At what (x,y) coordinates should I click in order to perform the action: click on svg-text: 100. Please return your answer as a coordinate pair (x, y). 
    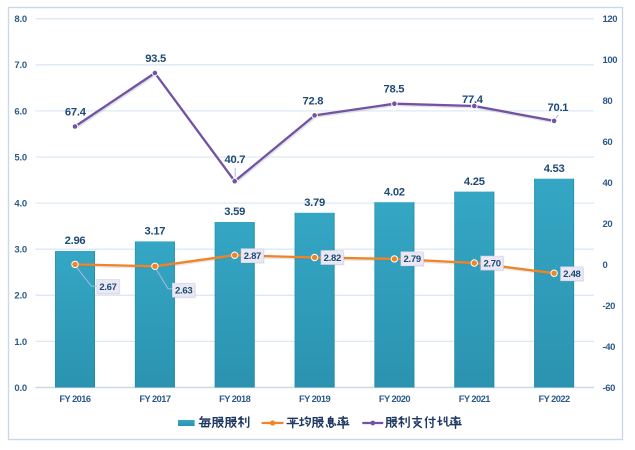
    Looking at the image, I should click on (610, 60).